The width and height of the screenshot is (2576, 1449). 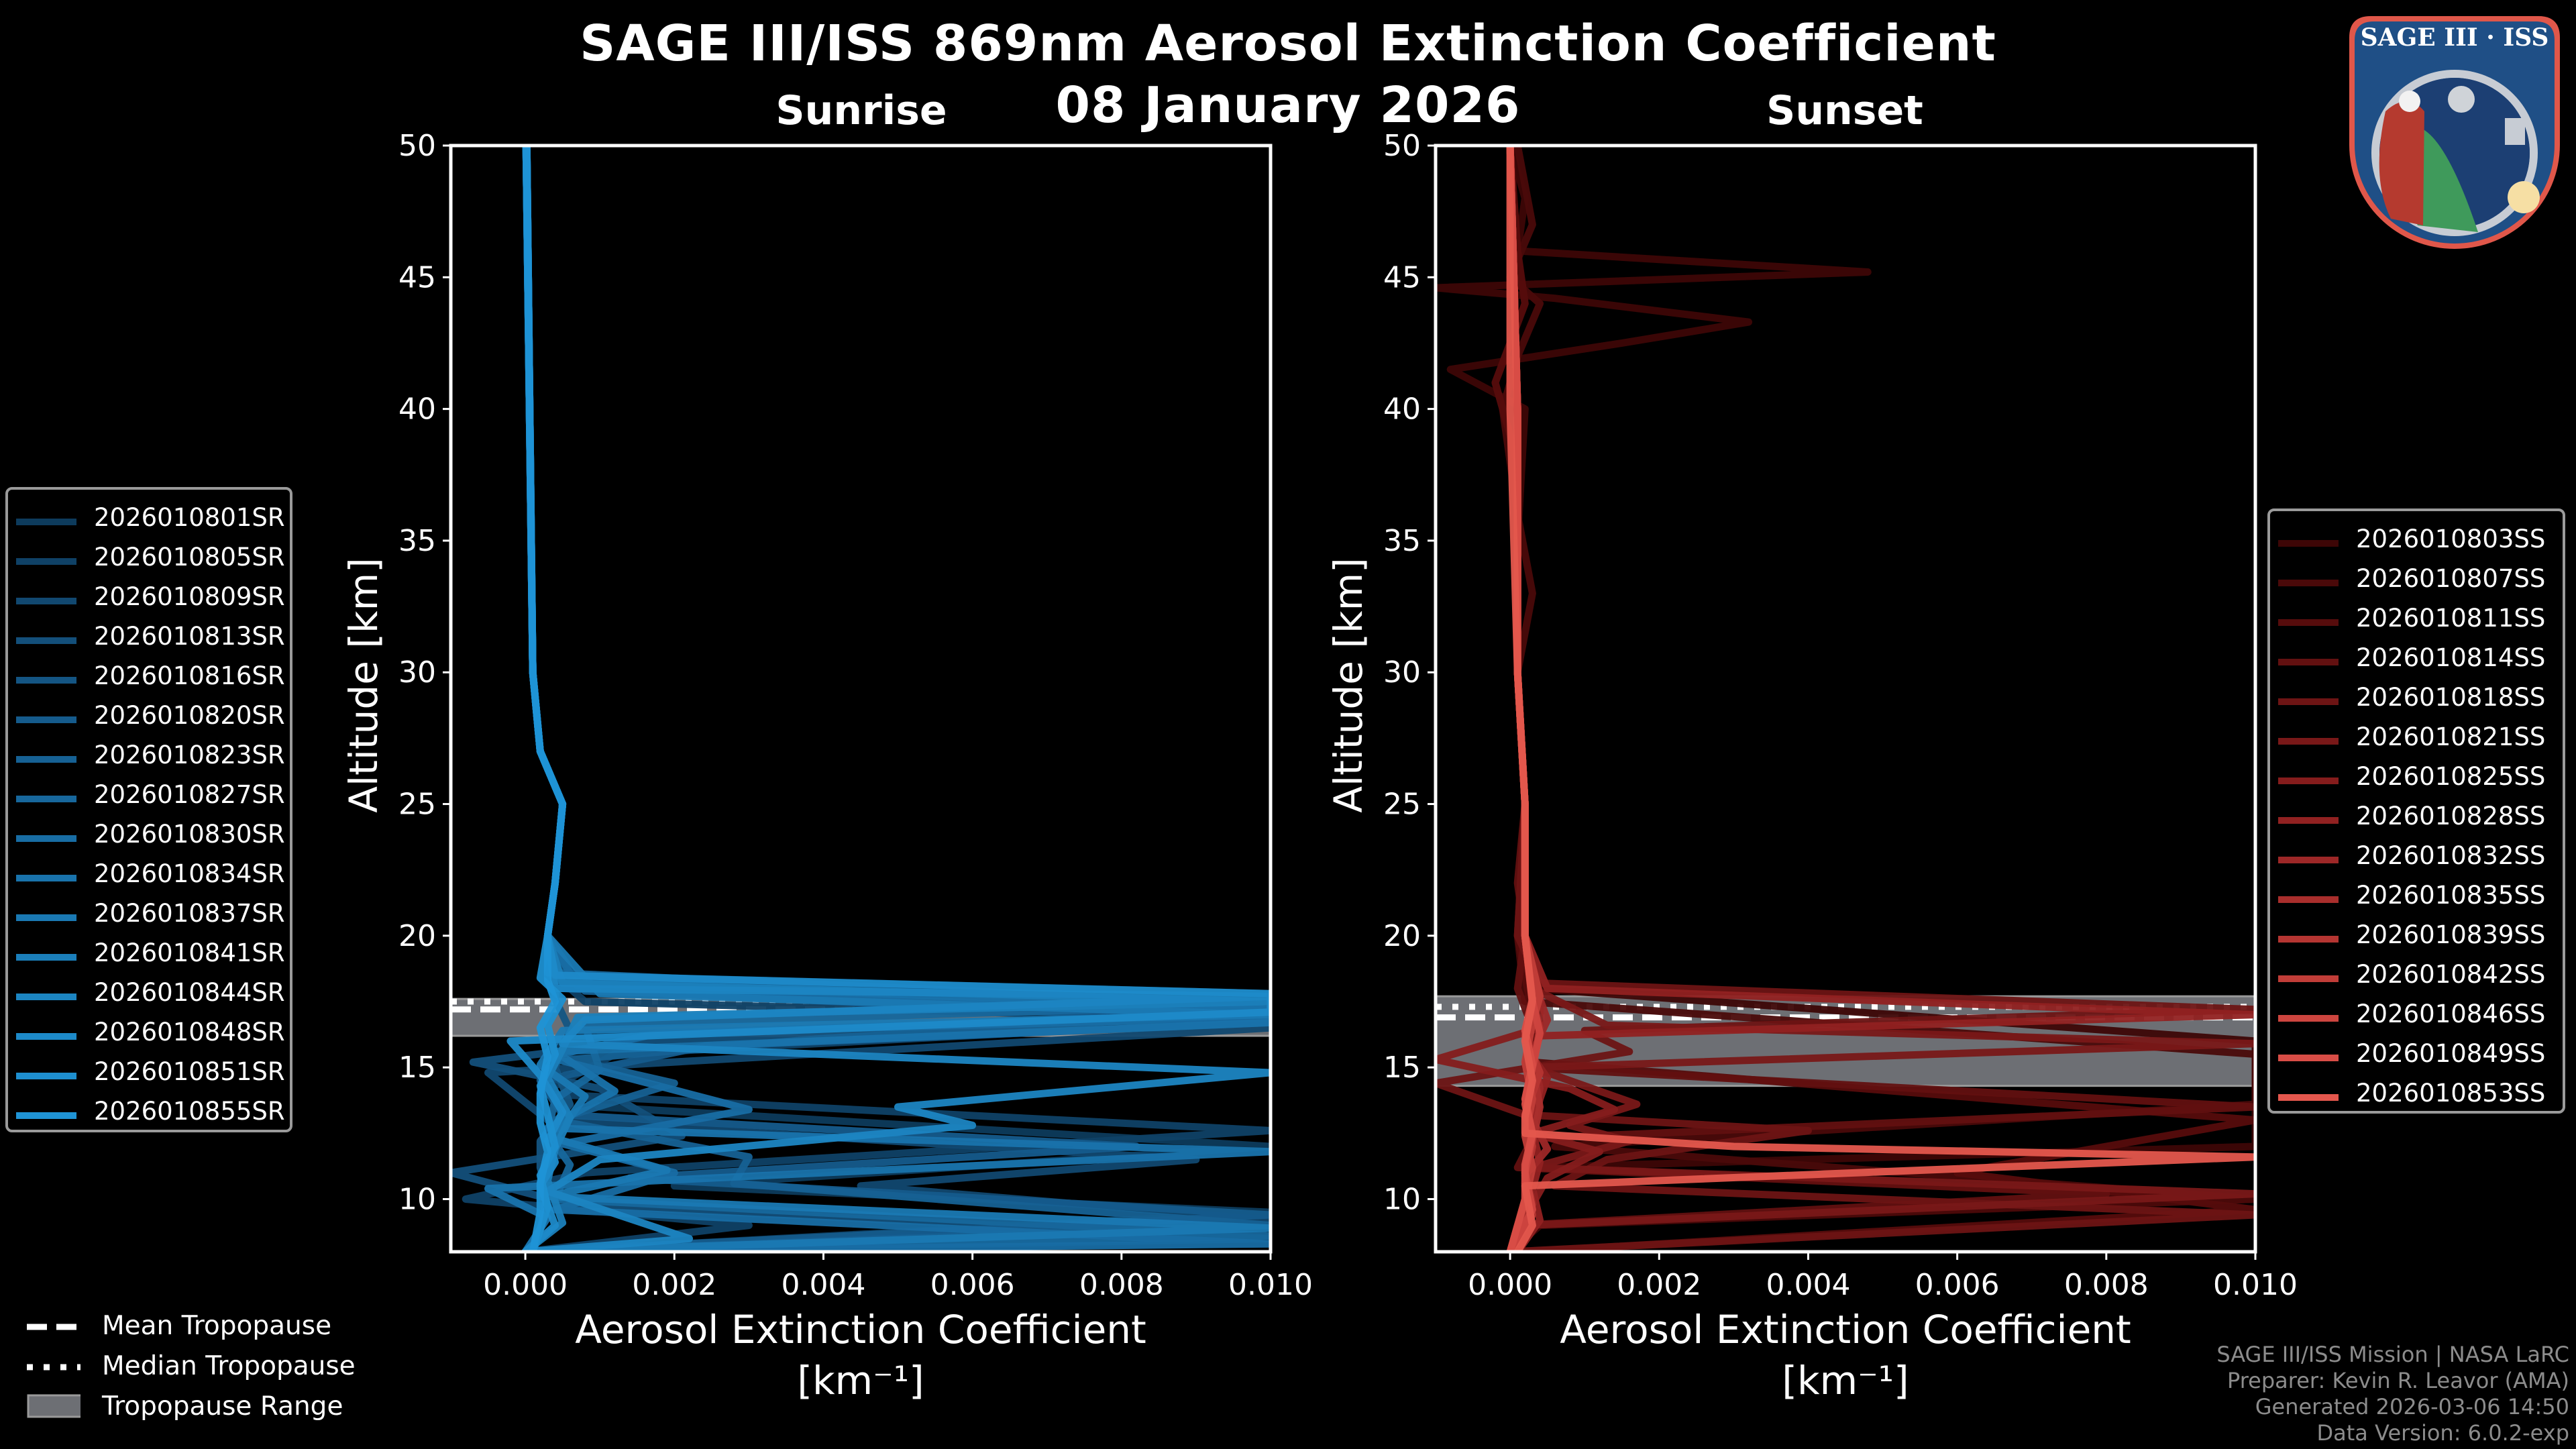 I want to click on credit-version: Data Version: 6.0.2-exp, so click(x=2442, y=1433).